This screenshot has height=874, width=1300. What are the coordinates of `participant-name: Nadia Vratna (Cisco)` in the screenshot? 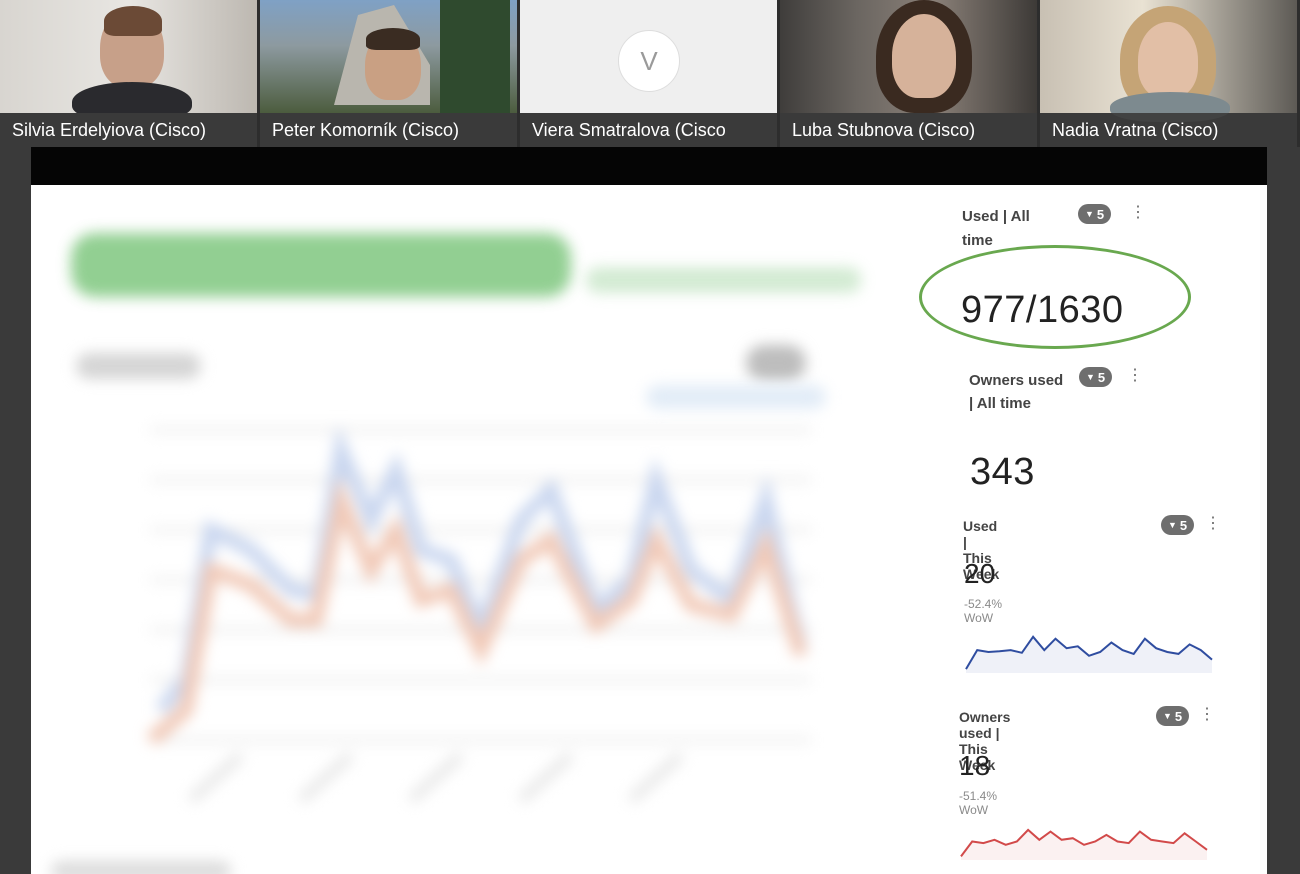 It's located at (1168, 130).